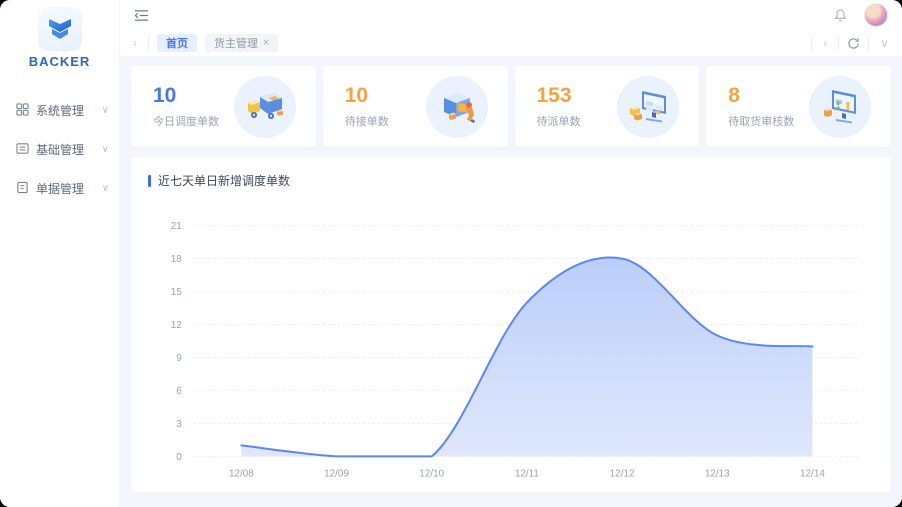 This screenshot has height=507, width=902. I want to click on svg-text: 12/11, so click(527, 473).